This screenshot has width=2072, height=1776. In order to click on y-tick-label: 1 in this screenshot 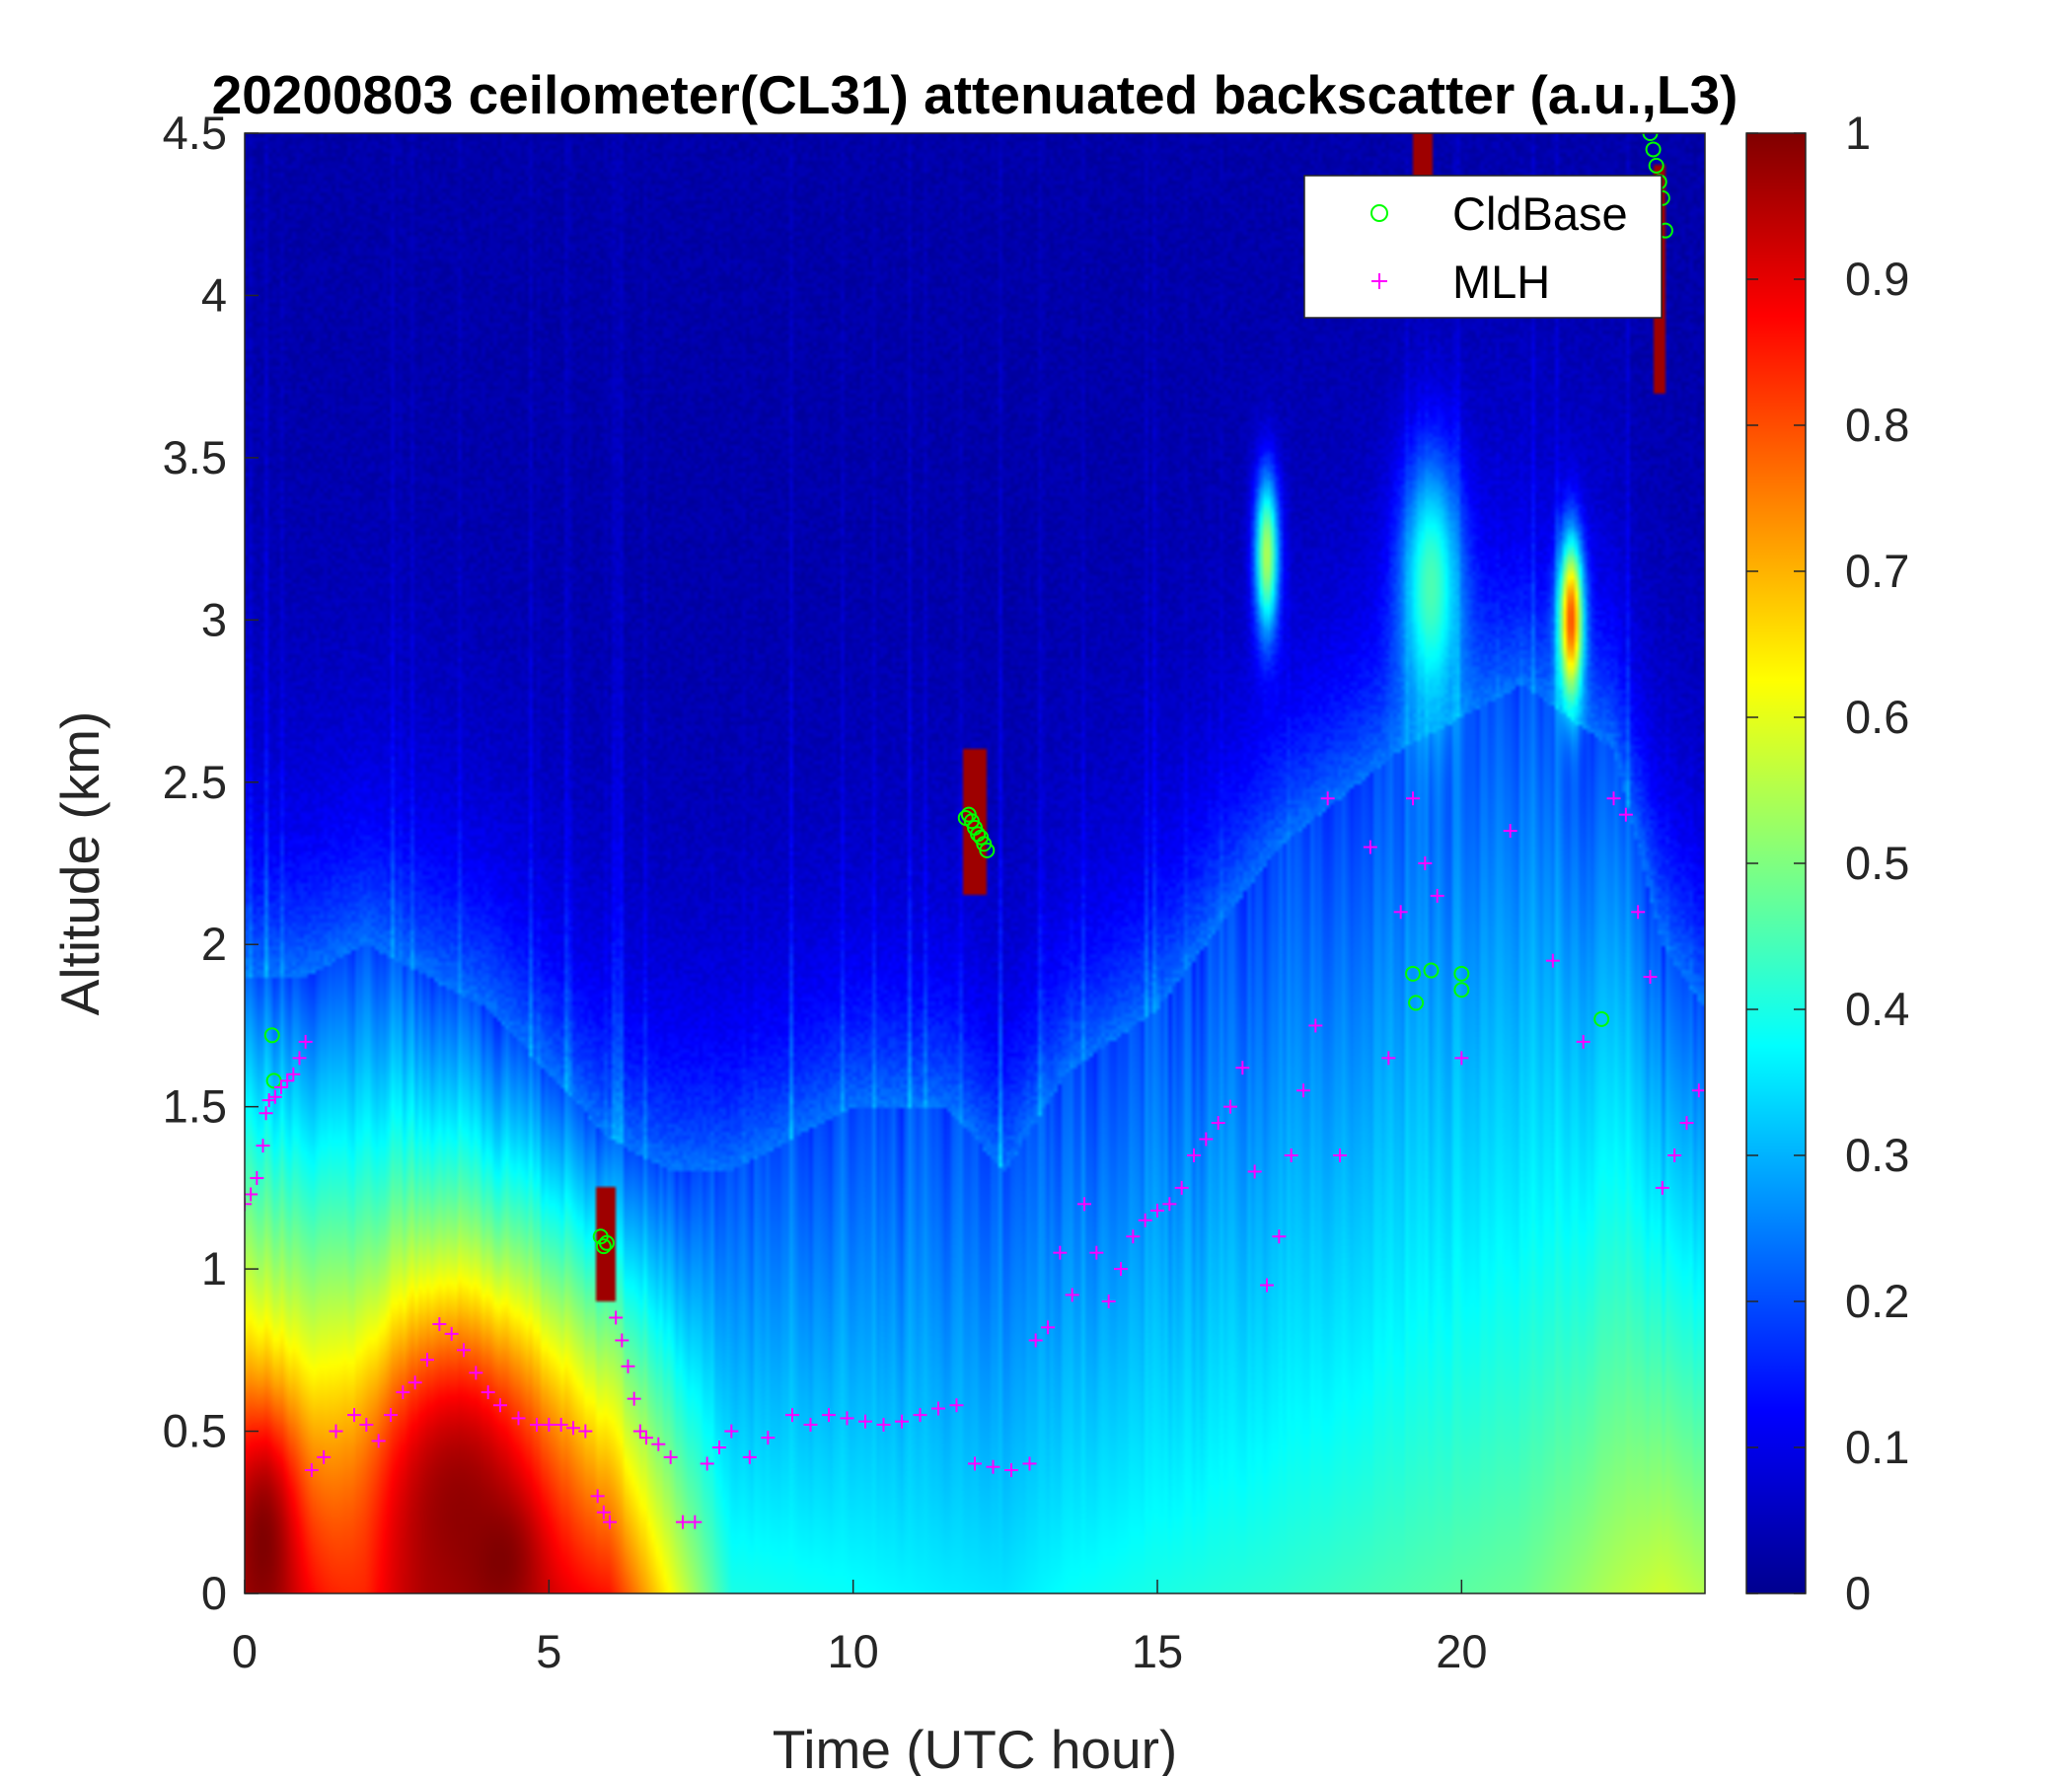, I will do `click(214, 1269)`.